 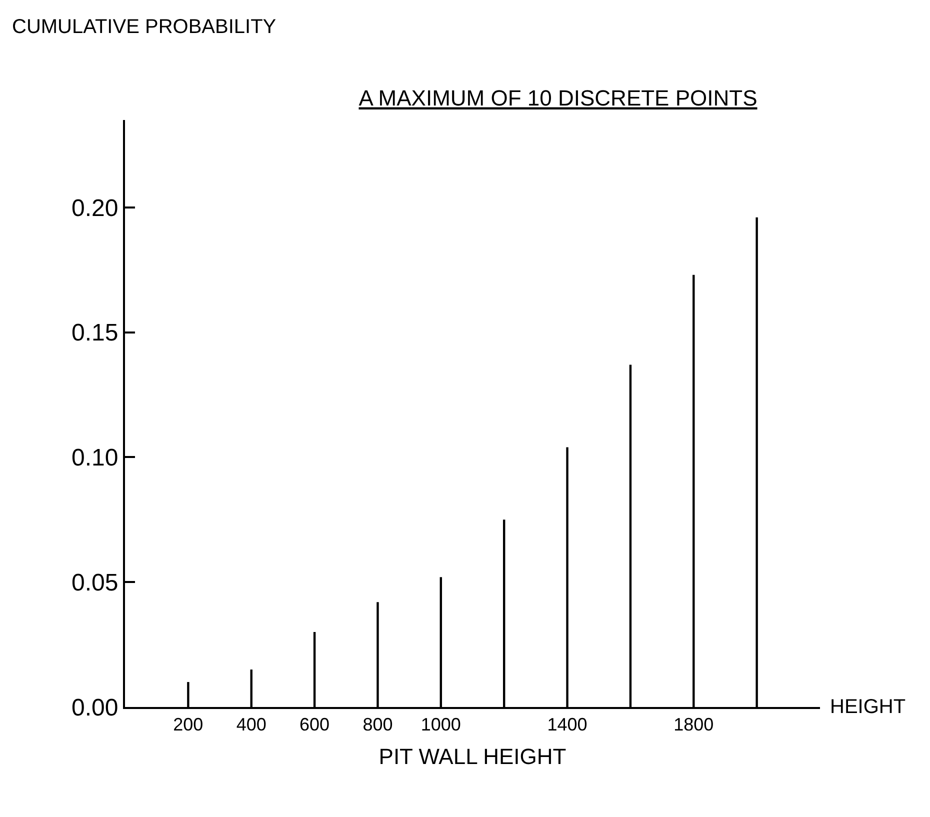 I want to click on x-tick-label: 200, so click(x=188, y=724).